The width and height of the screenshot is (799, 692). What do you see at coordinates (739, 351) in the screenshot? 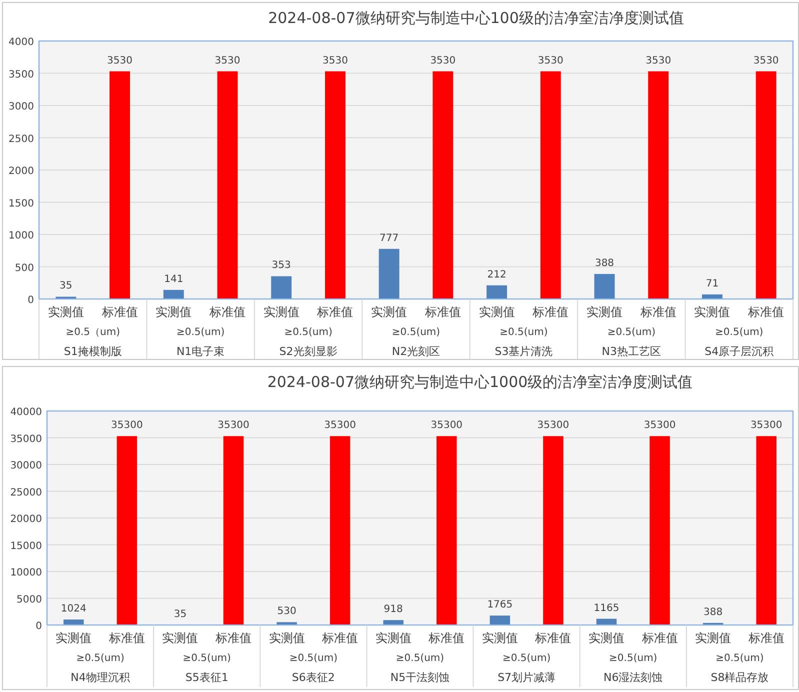
I see `text: S4原子层沉积` at bounding box center [739, 351].